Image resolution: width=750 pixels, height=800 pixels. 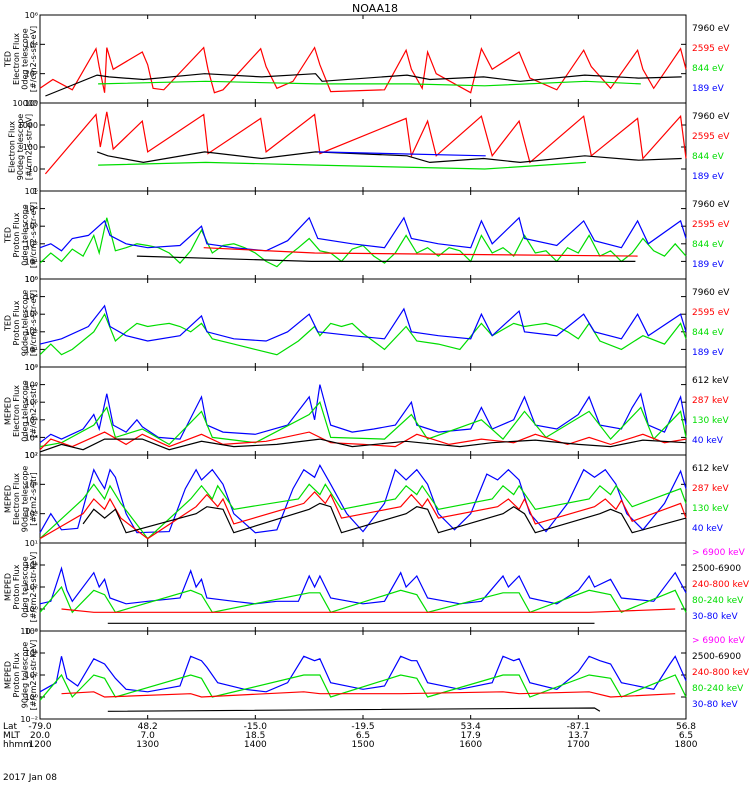 What do you see at coordinates (710, 489) in the screenshot?
I see `legend-entry: 287 keV` at bounding box center [710, 489].